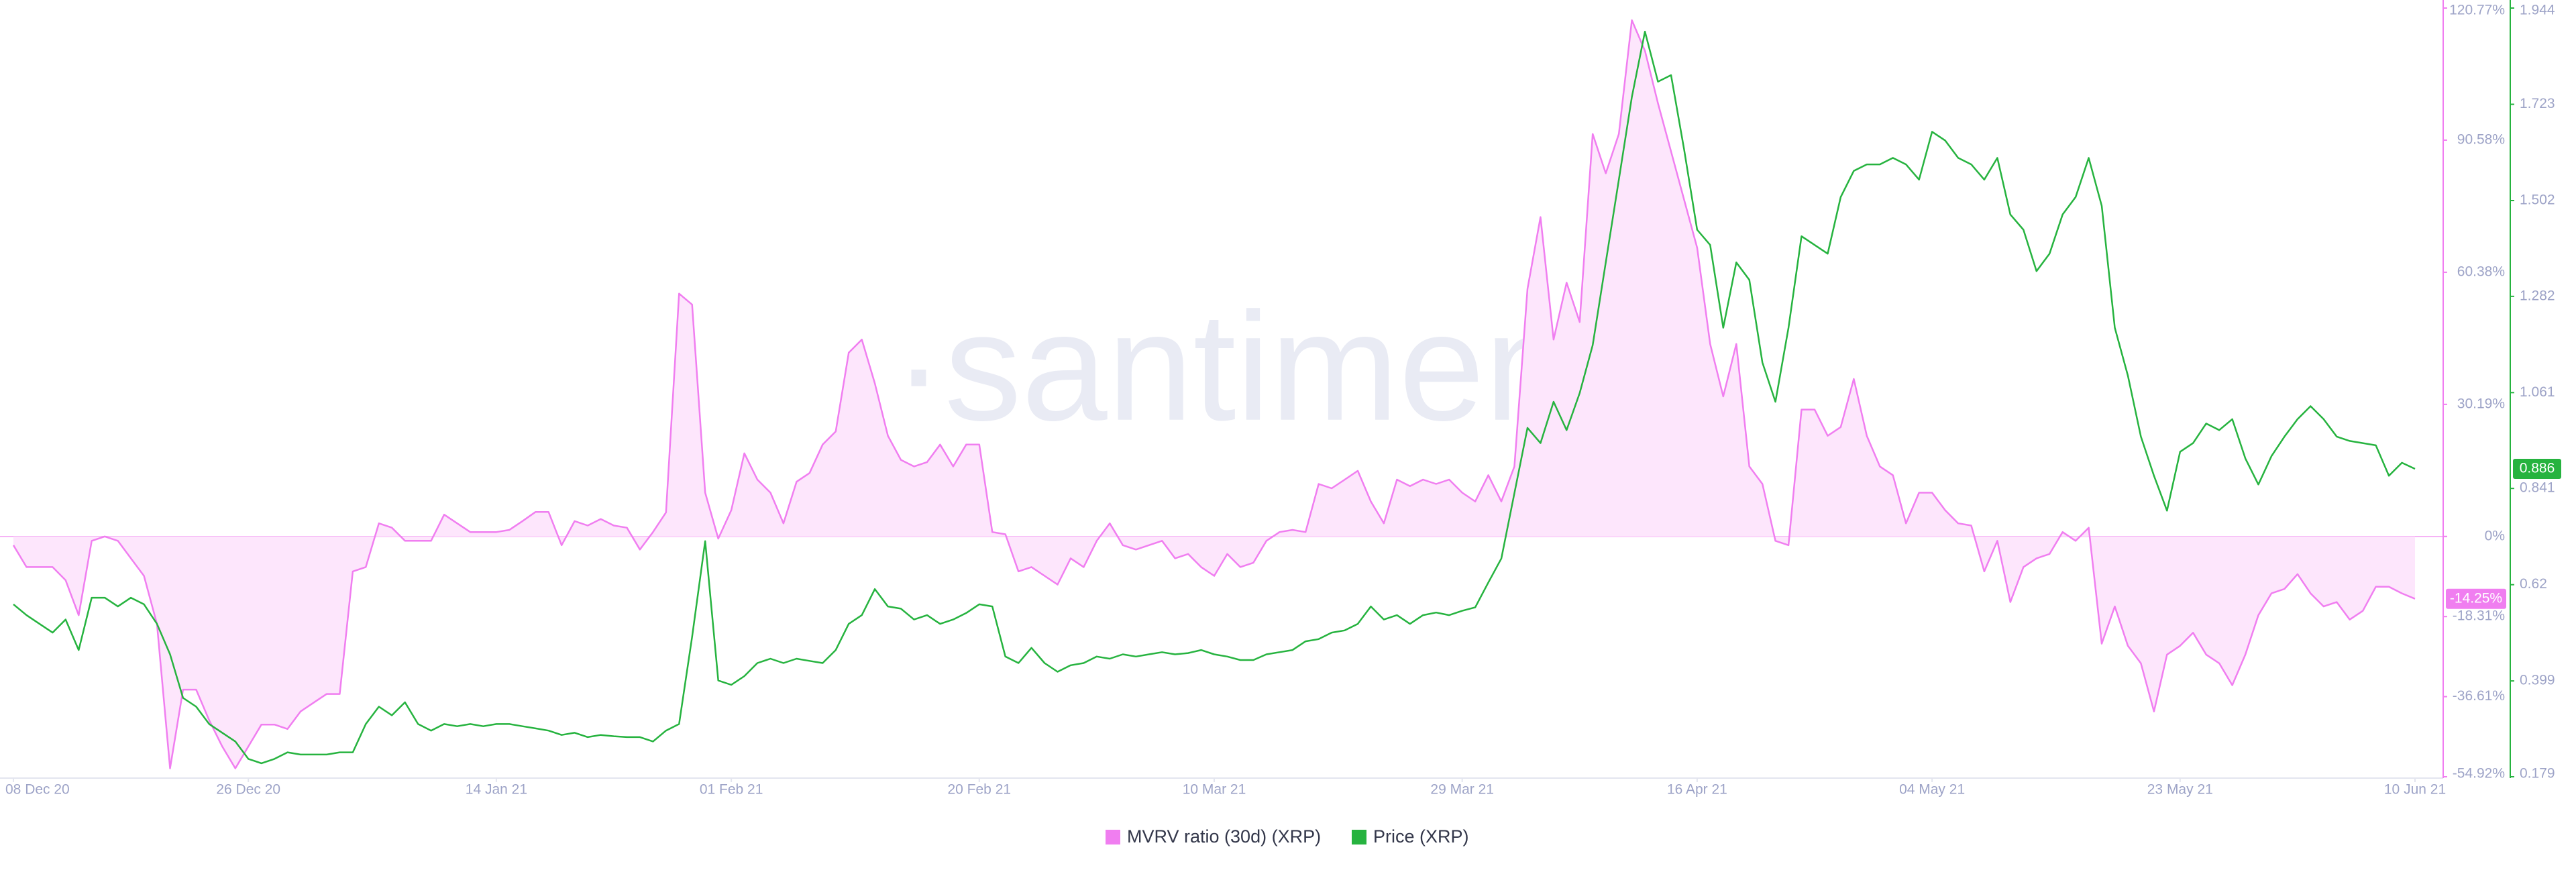 The width and height of the screenshot is (2576, 872). Describe the element at coordinates (1462, 790) in the screenshot. I see `x-tick-label: 29 Mar 21` at that location.